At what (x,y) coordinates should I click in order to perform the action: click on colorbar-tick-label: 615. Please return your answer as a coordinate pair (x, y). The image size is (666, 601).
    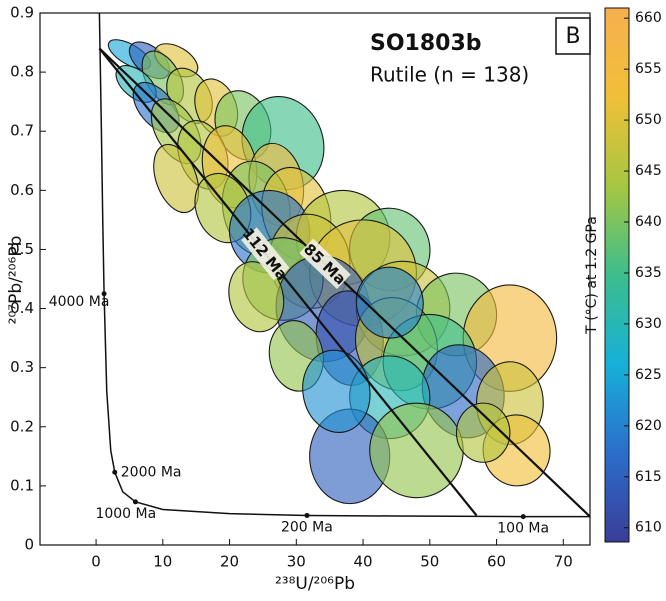
    Looking at the image, I should click on (648, 477).